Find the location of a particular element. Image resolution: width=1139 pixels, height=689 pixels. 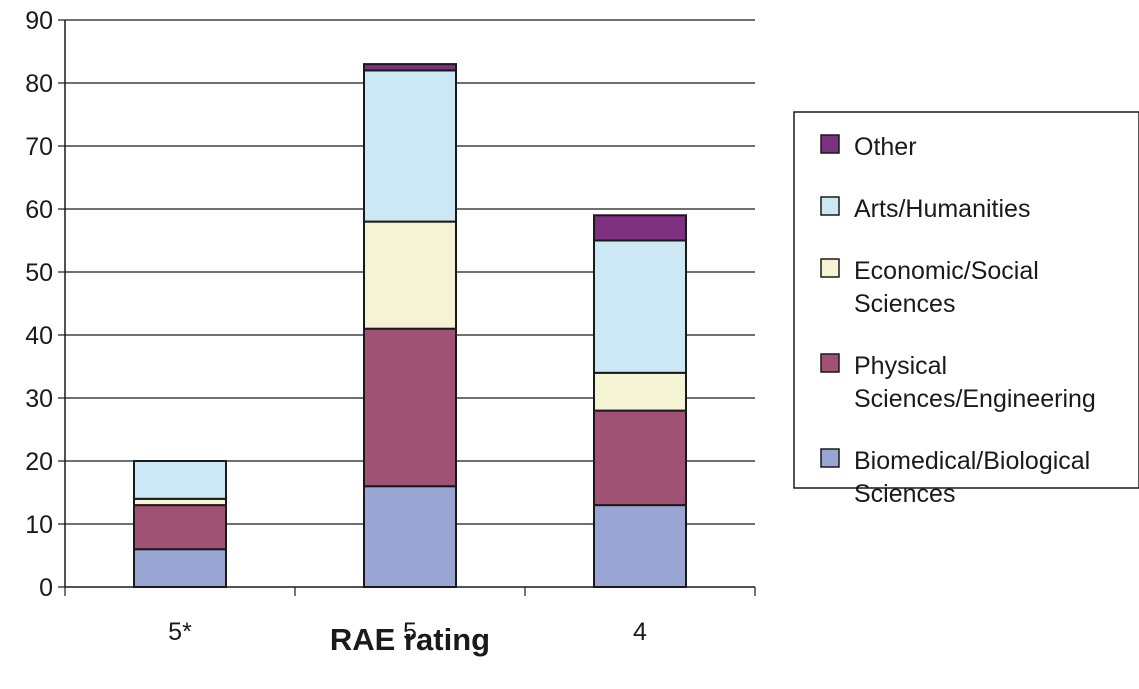

y-tick-label: 20 is located at coordinates (39, 462).